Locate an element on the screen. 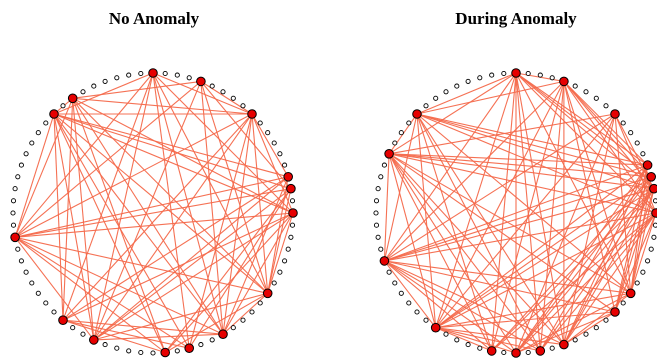 Image resolution: width=657 pixels, height=358 pixels. panel-title-during-anomaly: During Anomaly is located at coordinates (516, 18).